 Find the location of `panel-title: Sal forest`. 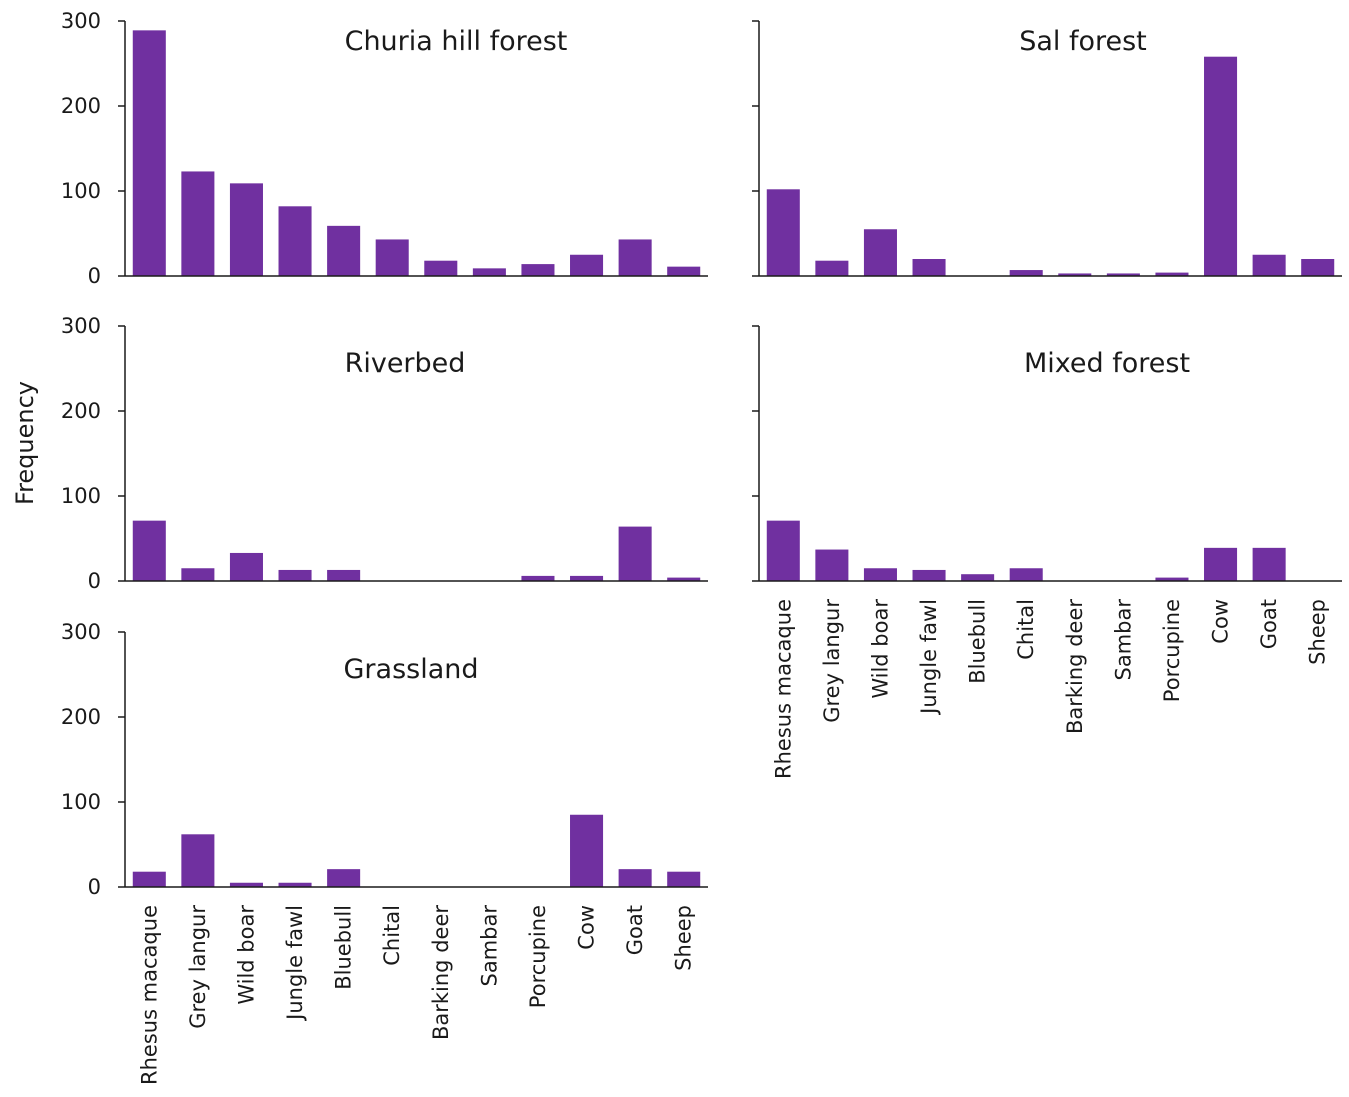

panel-title: Sal forest is located at coordinates (1083, 41).